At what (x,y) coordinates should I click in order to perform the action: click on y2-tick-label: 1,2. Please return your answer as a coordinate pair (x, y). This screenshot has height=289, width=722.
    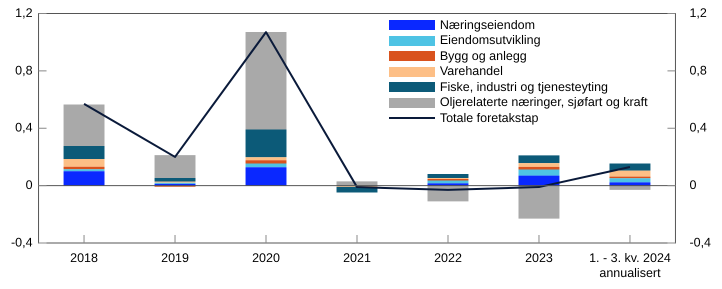
    Looking at the image, I should click on (698, 13).